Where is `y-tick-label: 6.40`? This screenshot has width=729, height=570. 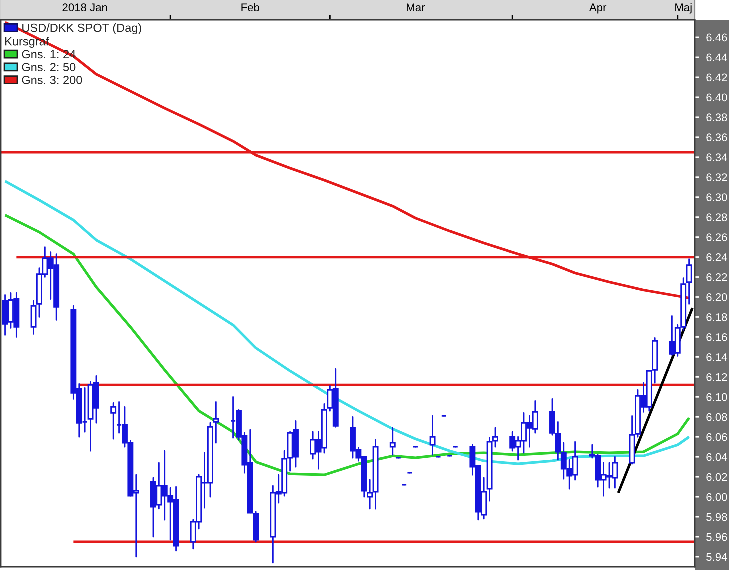
y-tick-label: 6.40 is located at coordinates (717, 98).